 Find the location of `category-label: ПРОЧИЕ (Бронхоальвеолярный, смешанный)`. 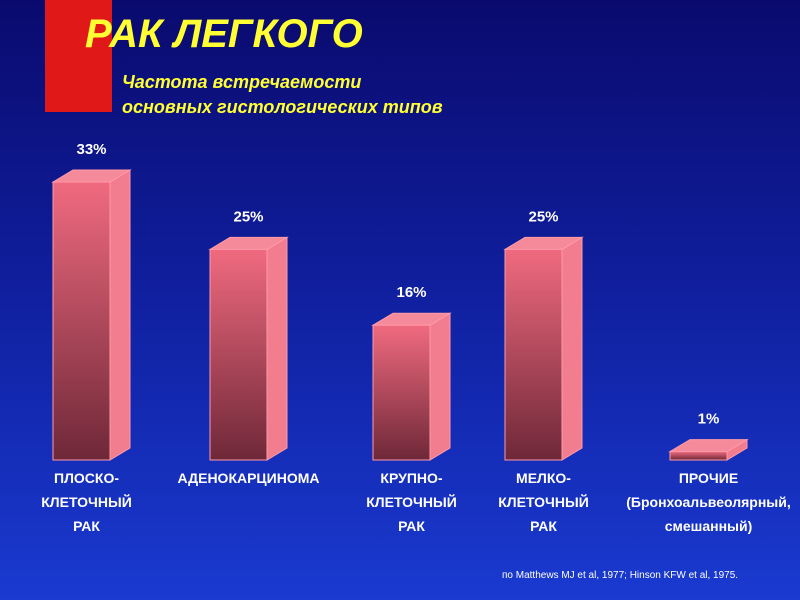

category-label: ПРОЧИЕ (Бронхоальвеолярный, смешанный) is located at coordinates (708, 502).